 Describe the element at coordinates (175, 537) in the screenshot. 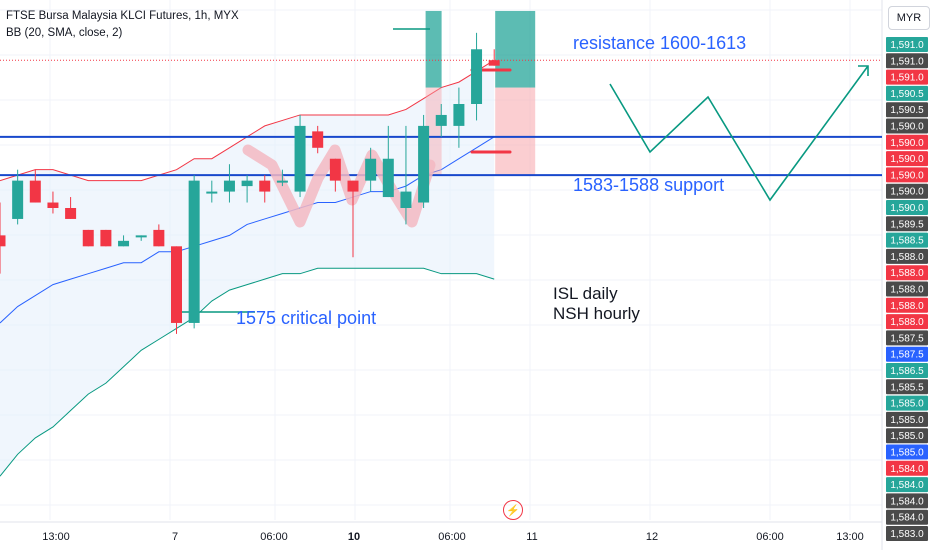

I see `time-label: 7` at that location.